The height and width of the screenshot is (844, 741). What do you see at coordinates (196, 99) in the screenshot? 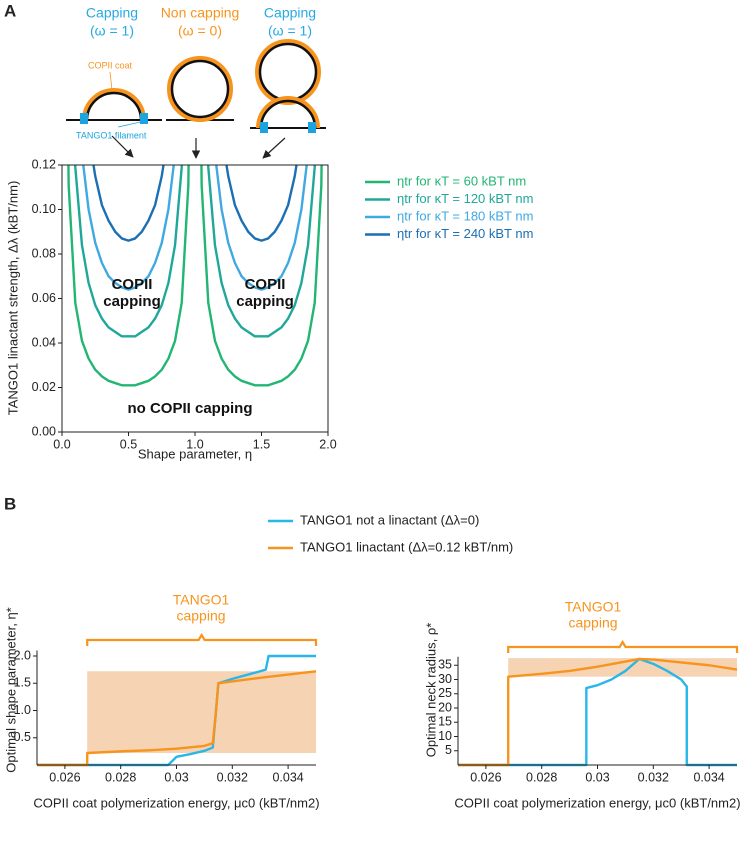
I see `schematic` at bounding box center [196, 99].